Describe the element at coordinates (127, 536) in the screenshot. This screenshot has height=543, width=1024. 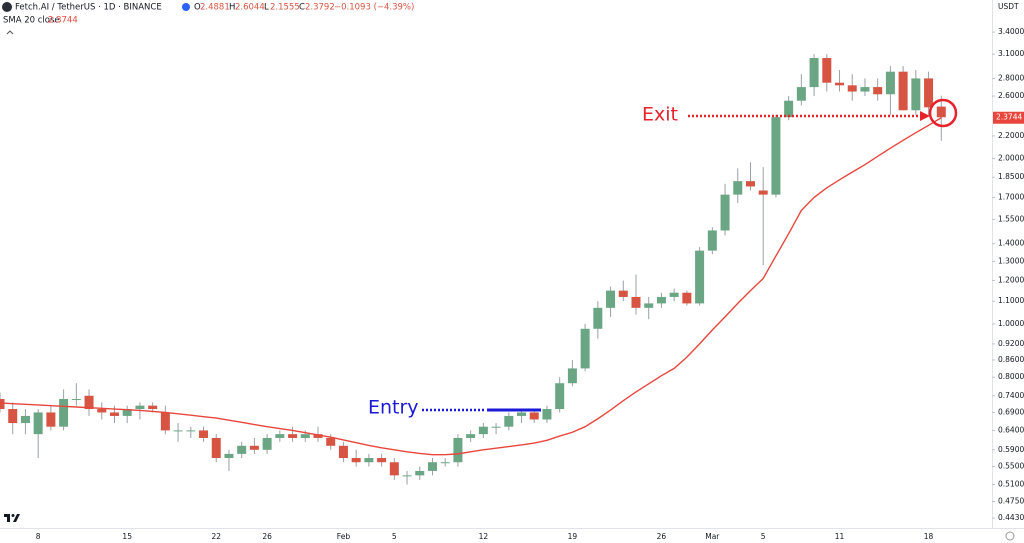
I see `x-tick-label: 15` at that location.